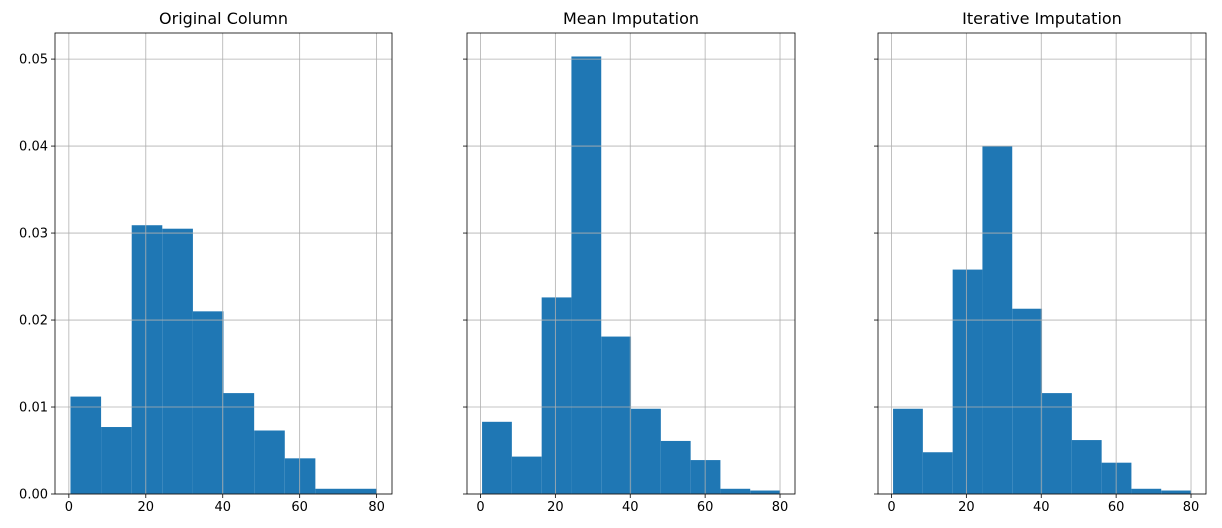  I want to click on y-tick-label: 0.05, so click(33, 60).